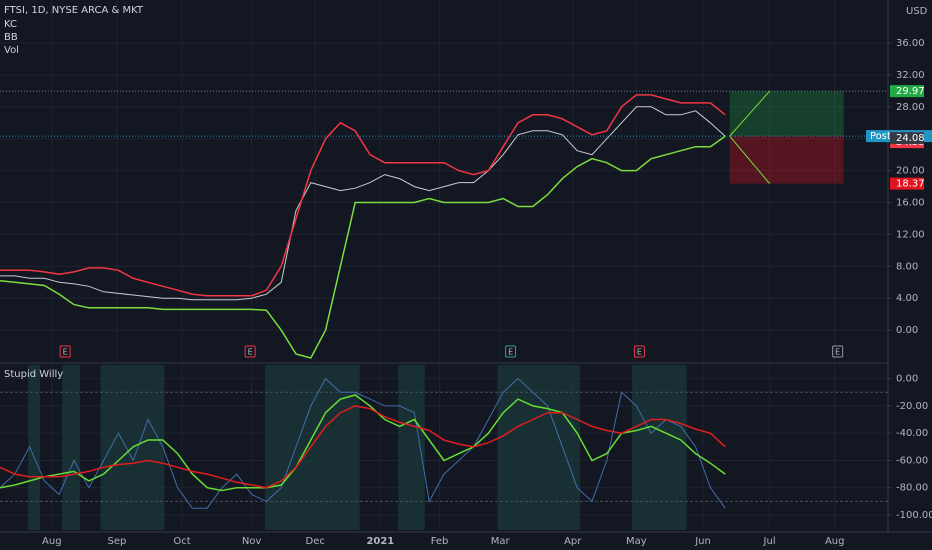 The height and width of the screenshot is (550, 932). Describe the element at coordinates (912, 488) in the screenshot. I see `y-tick-label: -80.00` at that location.